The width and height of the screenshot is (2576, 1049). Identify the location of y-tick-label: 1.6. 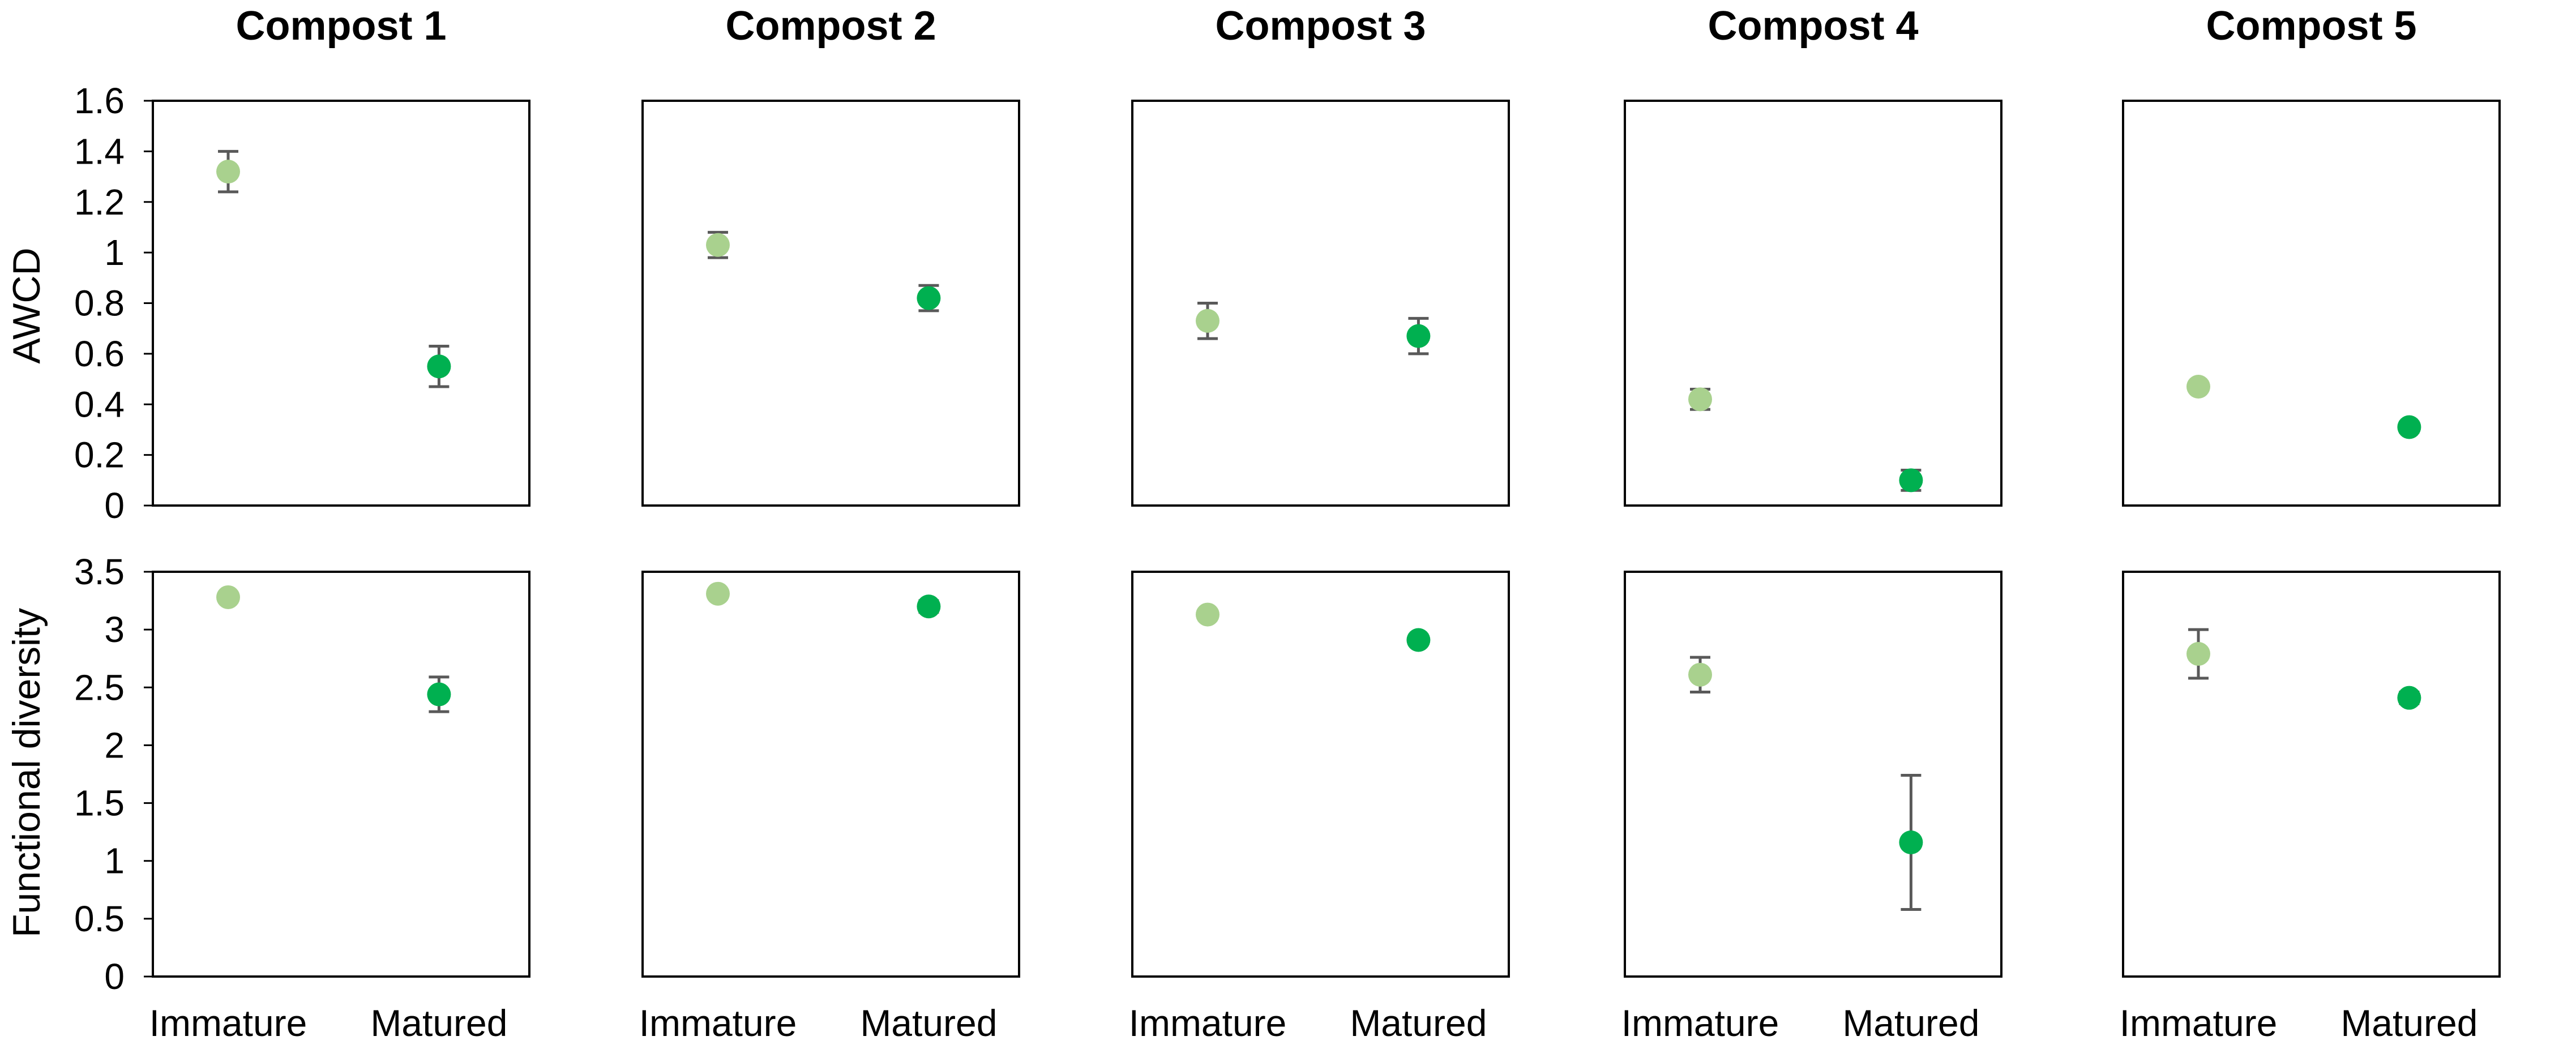
(99, 100).